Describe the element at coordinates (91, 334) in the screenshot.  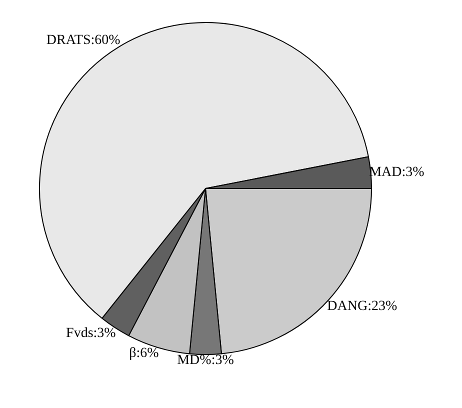
I see `slice-label: Fvds:3%` at that location.